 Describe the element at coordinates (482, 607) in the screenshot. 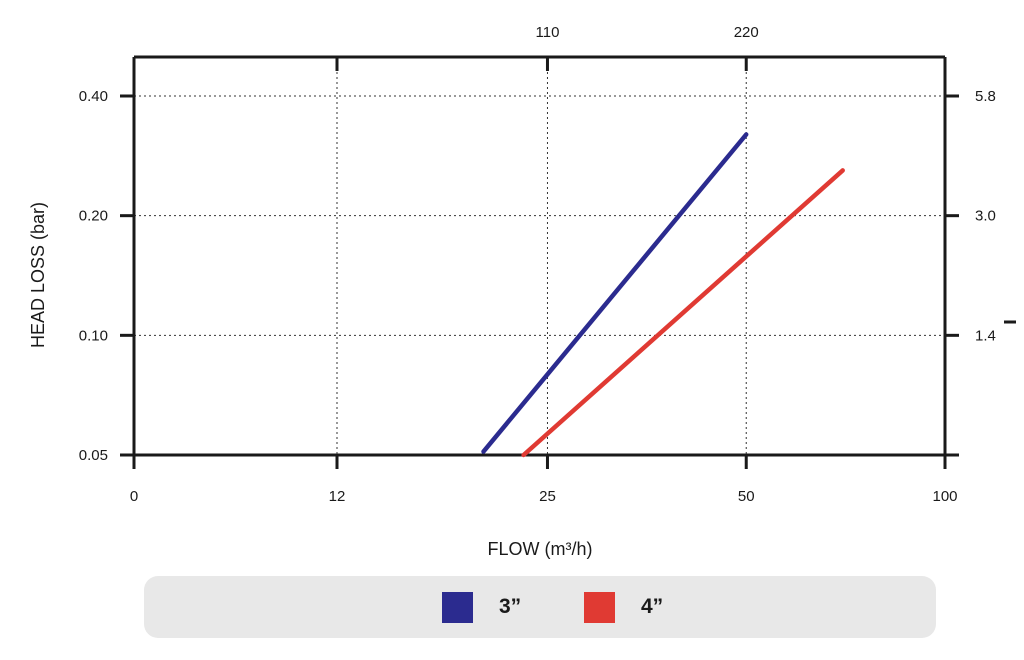

I see `legend-item-3in: 3”` at that location.